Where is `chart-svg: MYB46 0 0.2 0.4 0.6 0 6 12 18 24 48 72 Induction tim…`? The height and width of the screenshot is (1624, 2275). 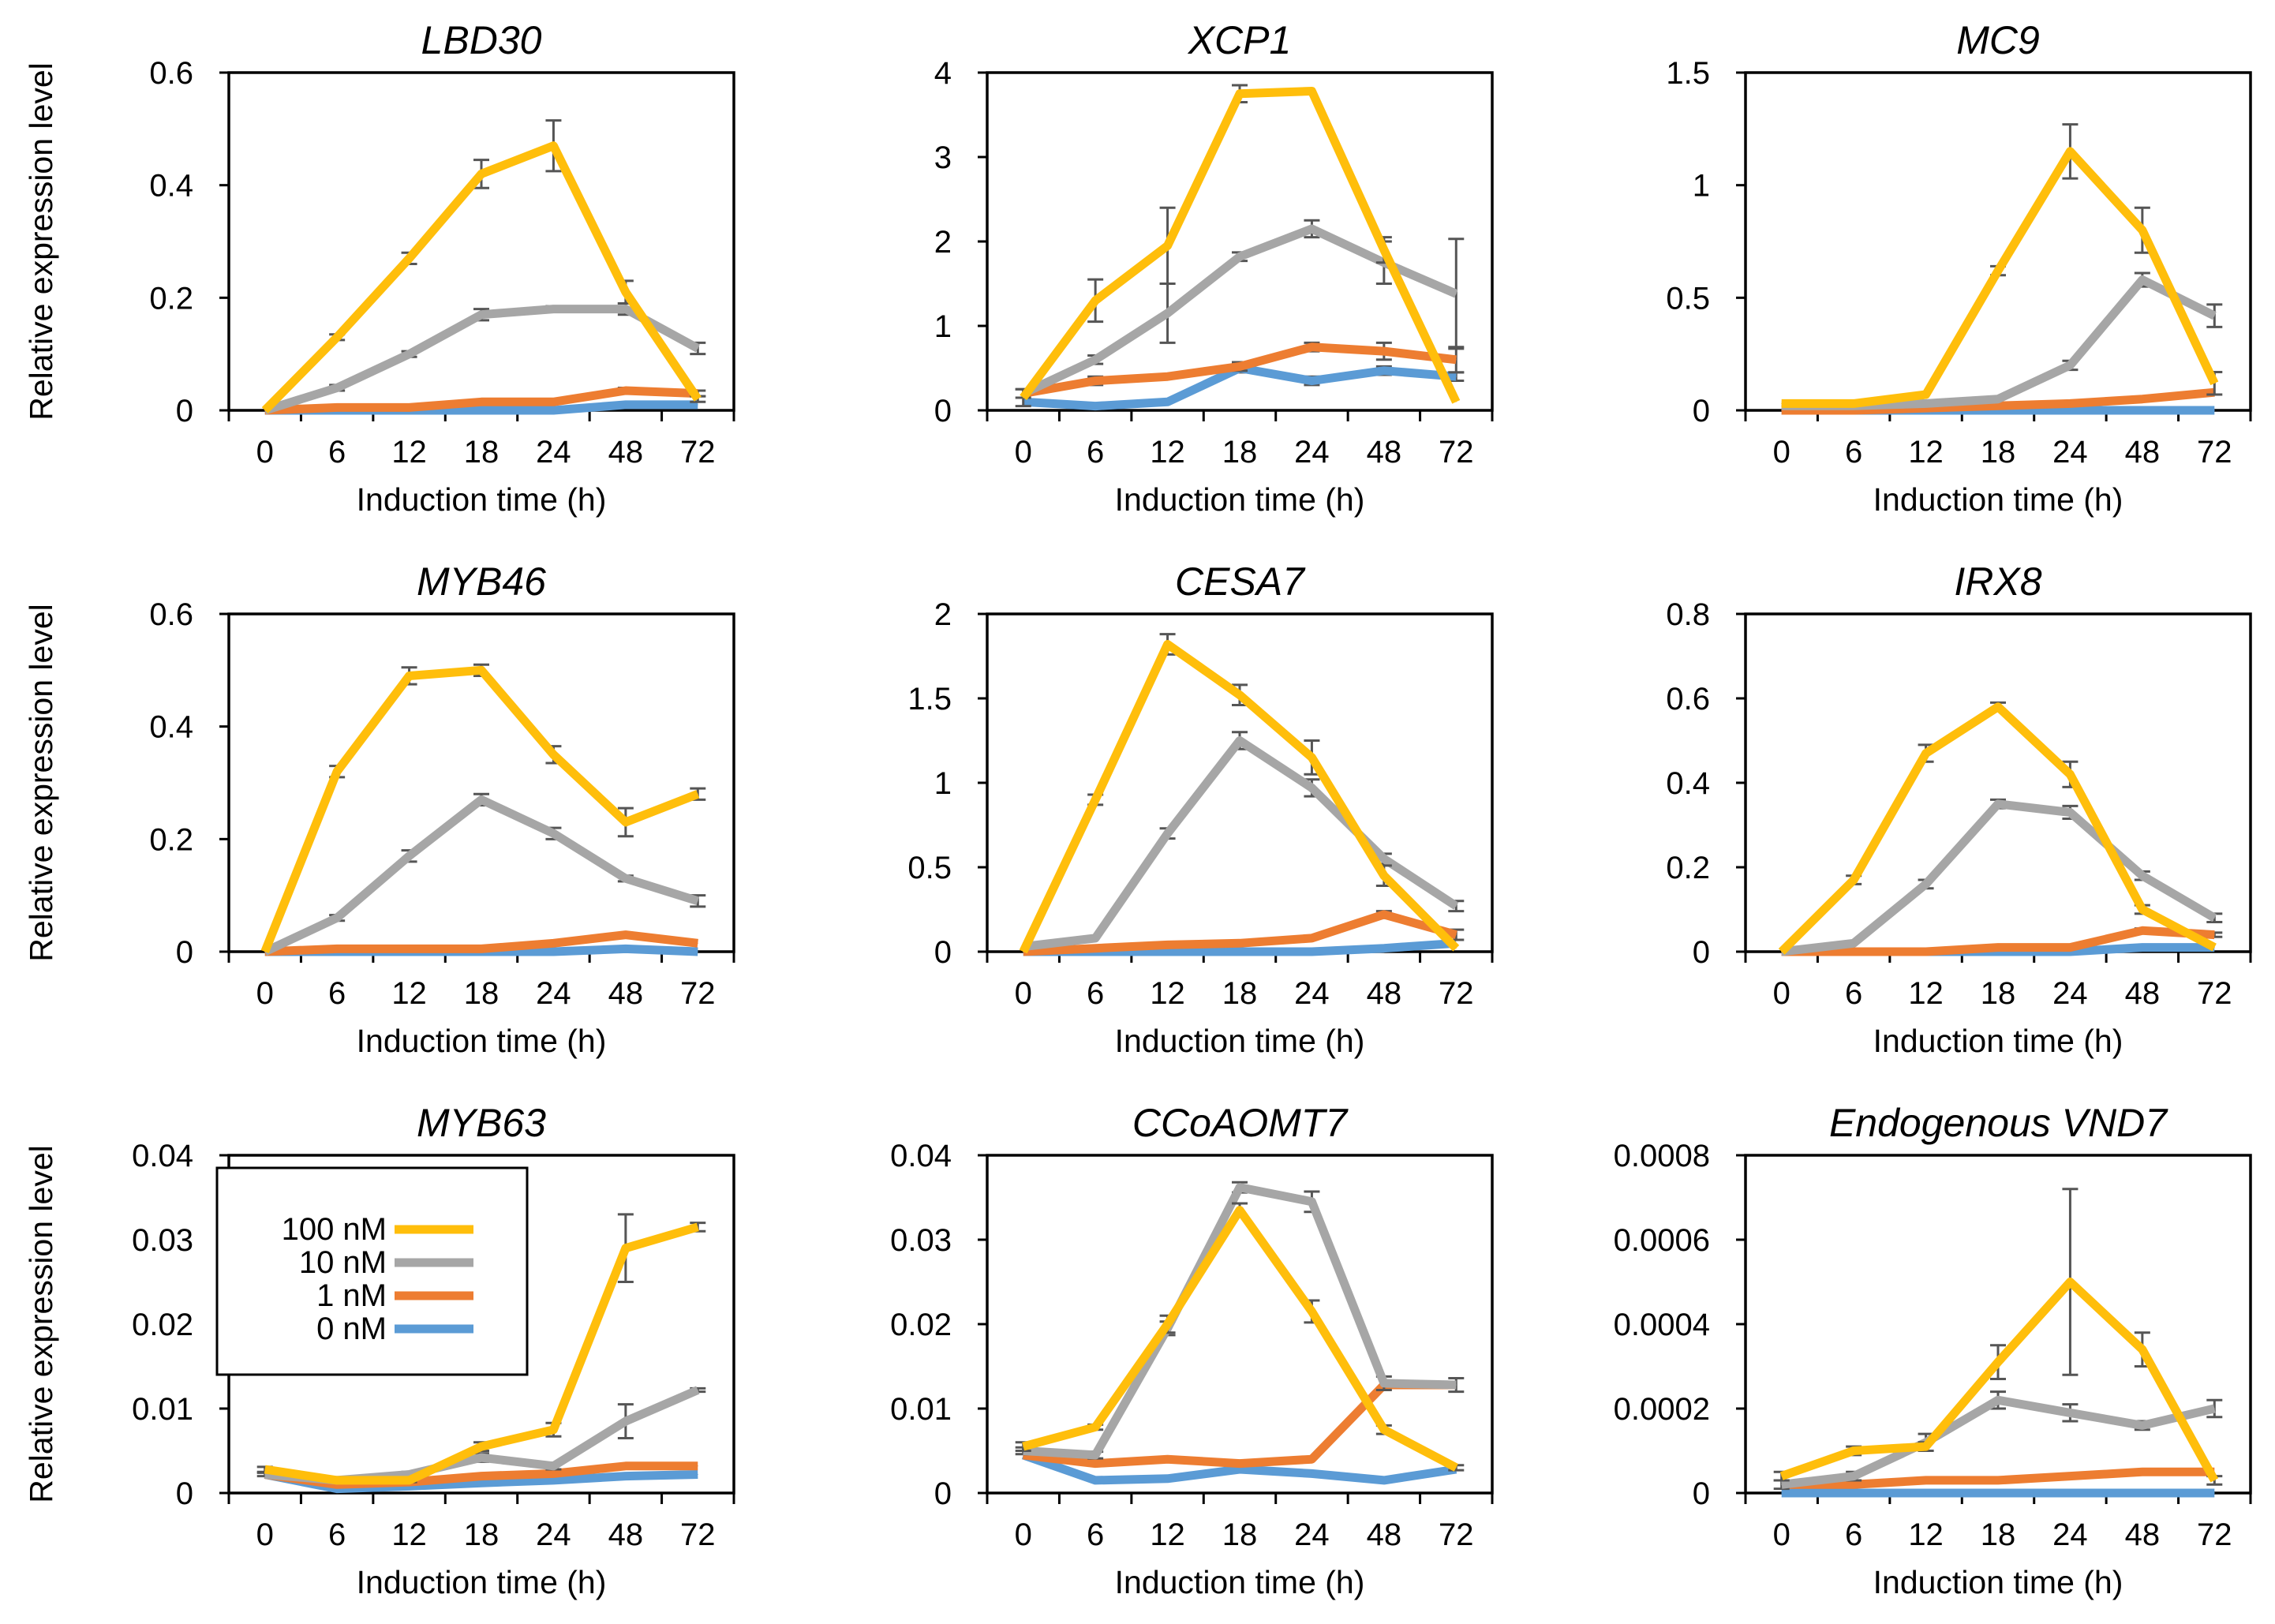
chart-svg: MYB46 0 0.2 0.4 0.6 0 6 12 18 24 48 72 Induction tim… is located at coordinates (379, 809).